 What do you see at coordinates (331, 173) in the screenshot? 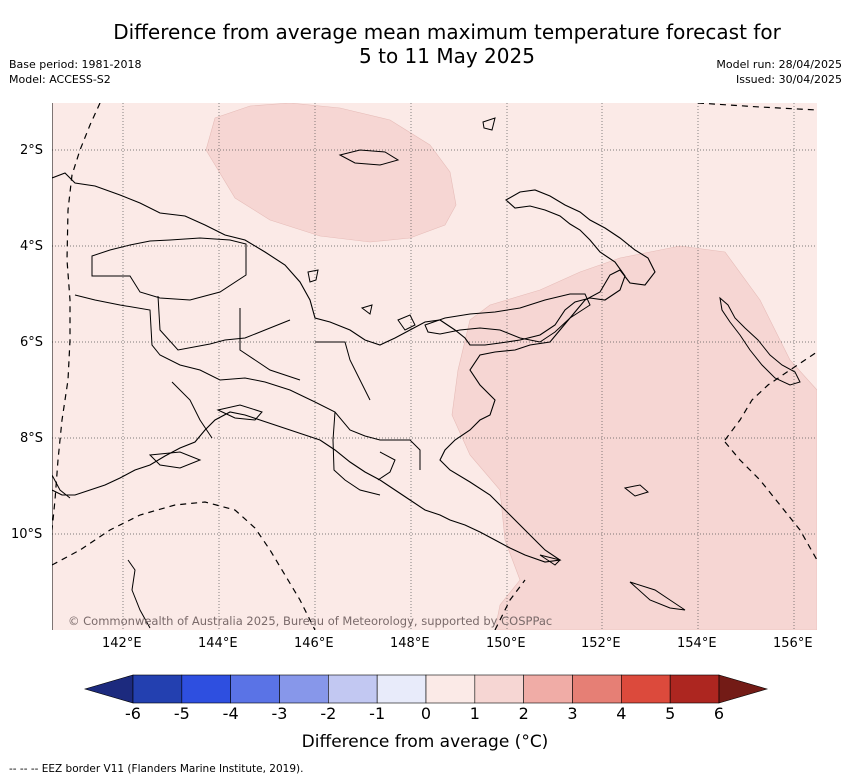
I see `anomaly-region-north` at bounding box center [331, 173].